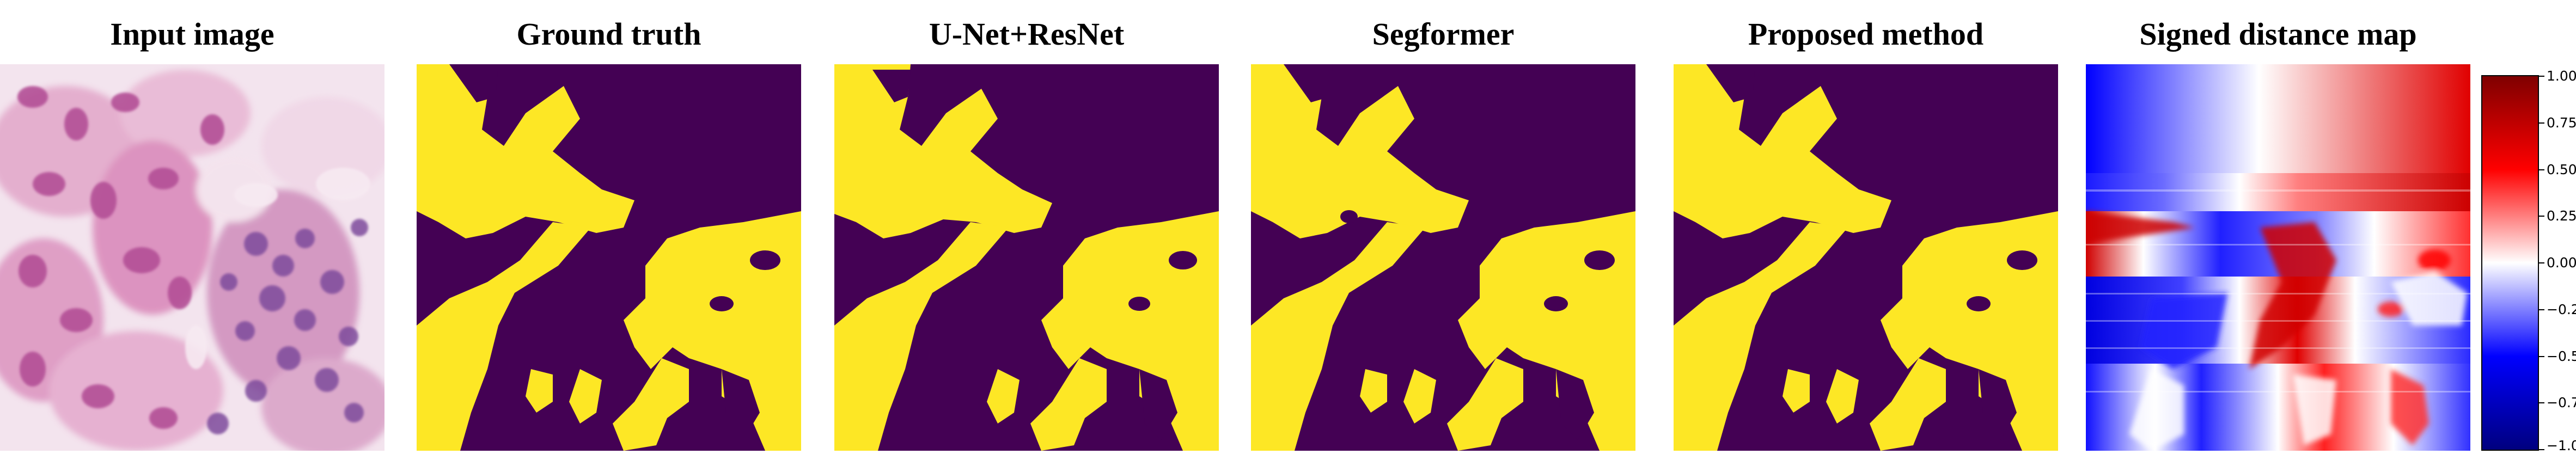 This screenshot has width=2576, height=454. What do you see at coordinates (2561, 445) in the screenshot?
I see `colorbar-tick-label: −1.00` at bounding box center [2561, 445].